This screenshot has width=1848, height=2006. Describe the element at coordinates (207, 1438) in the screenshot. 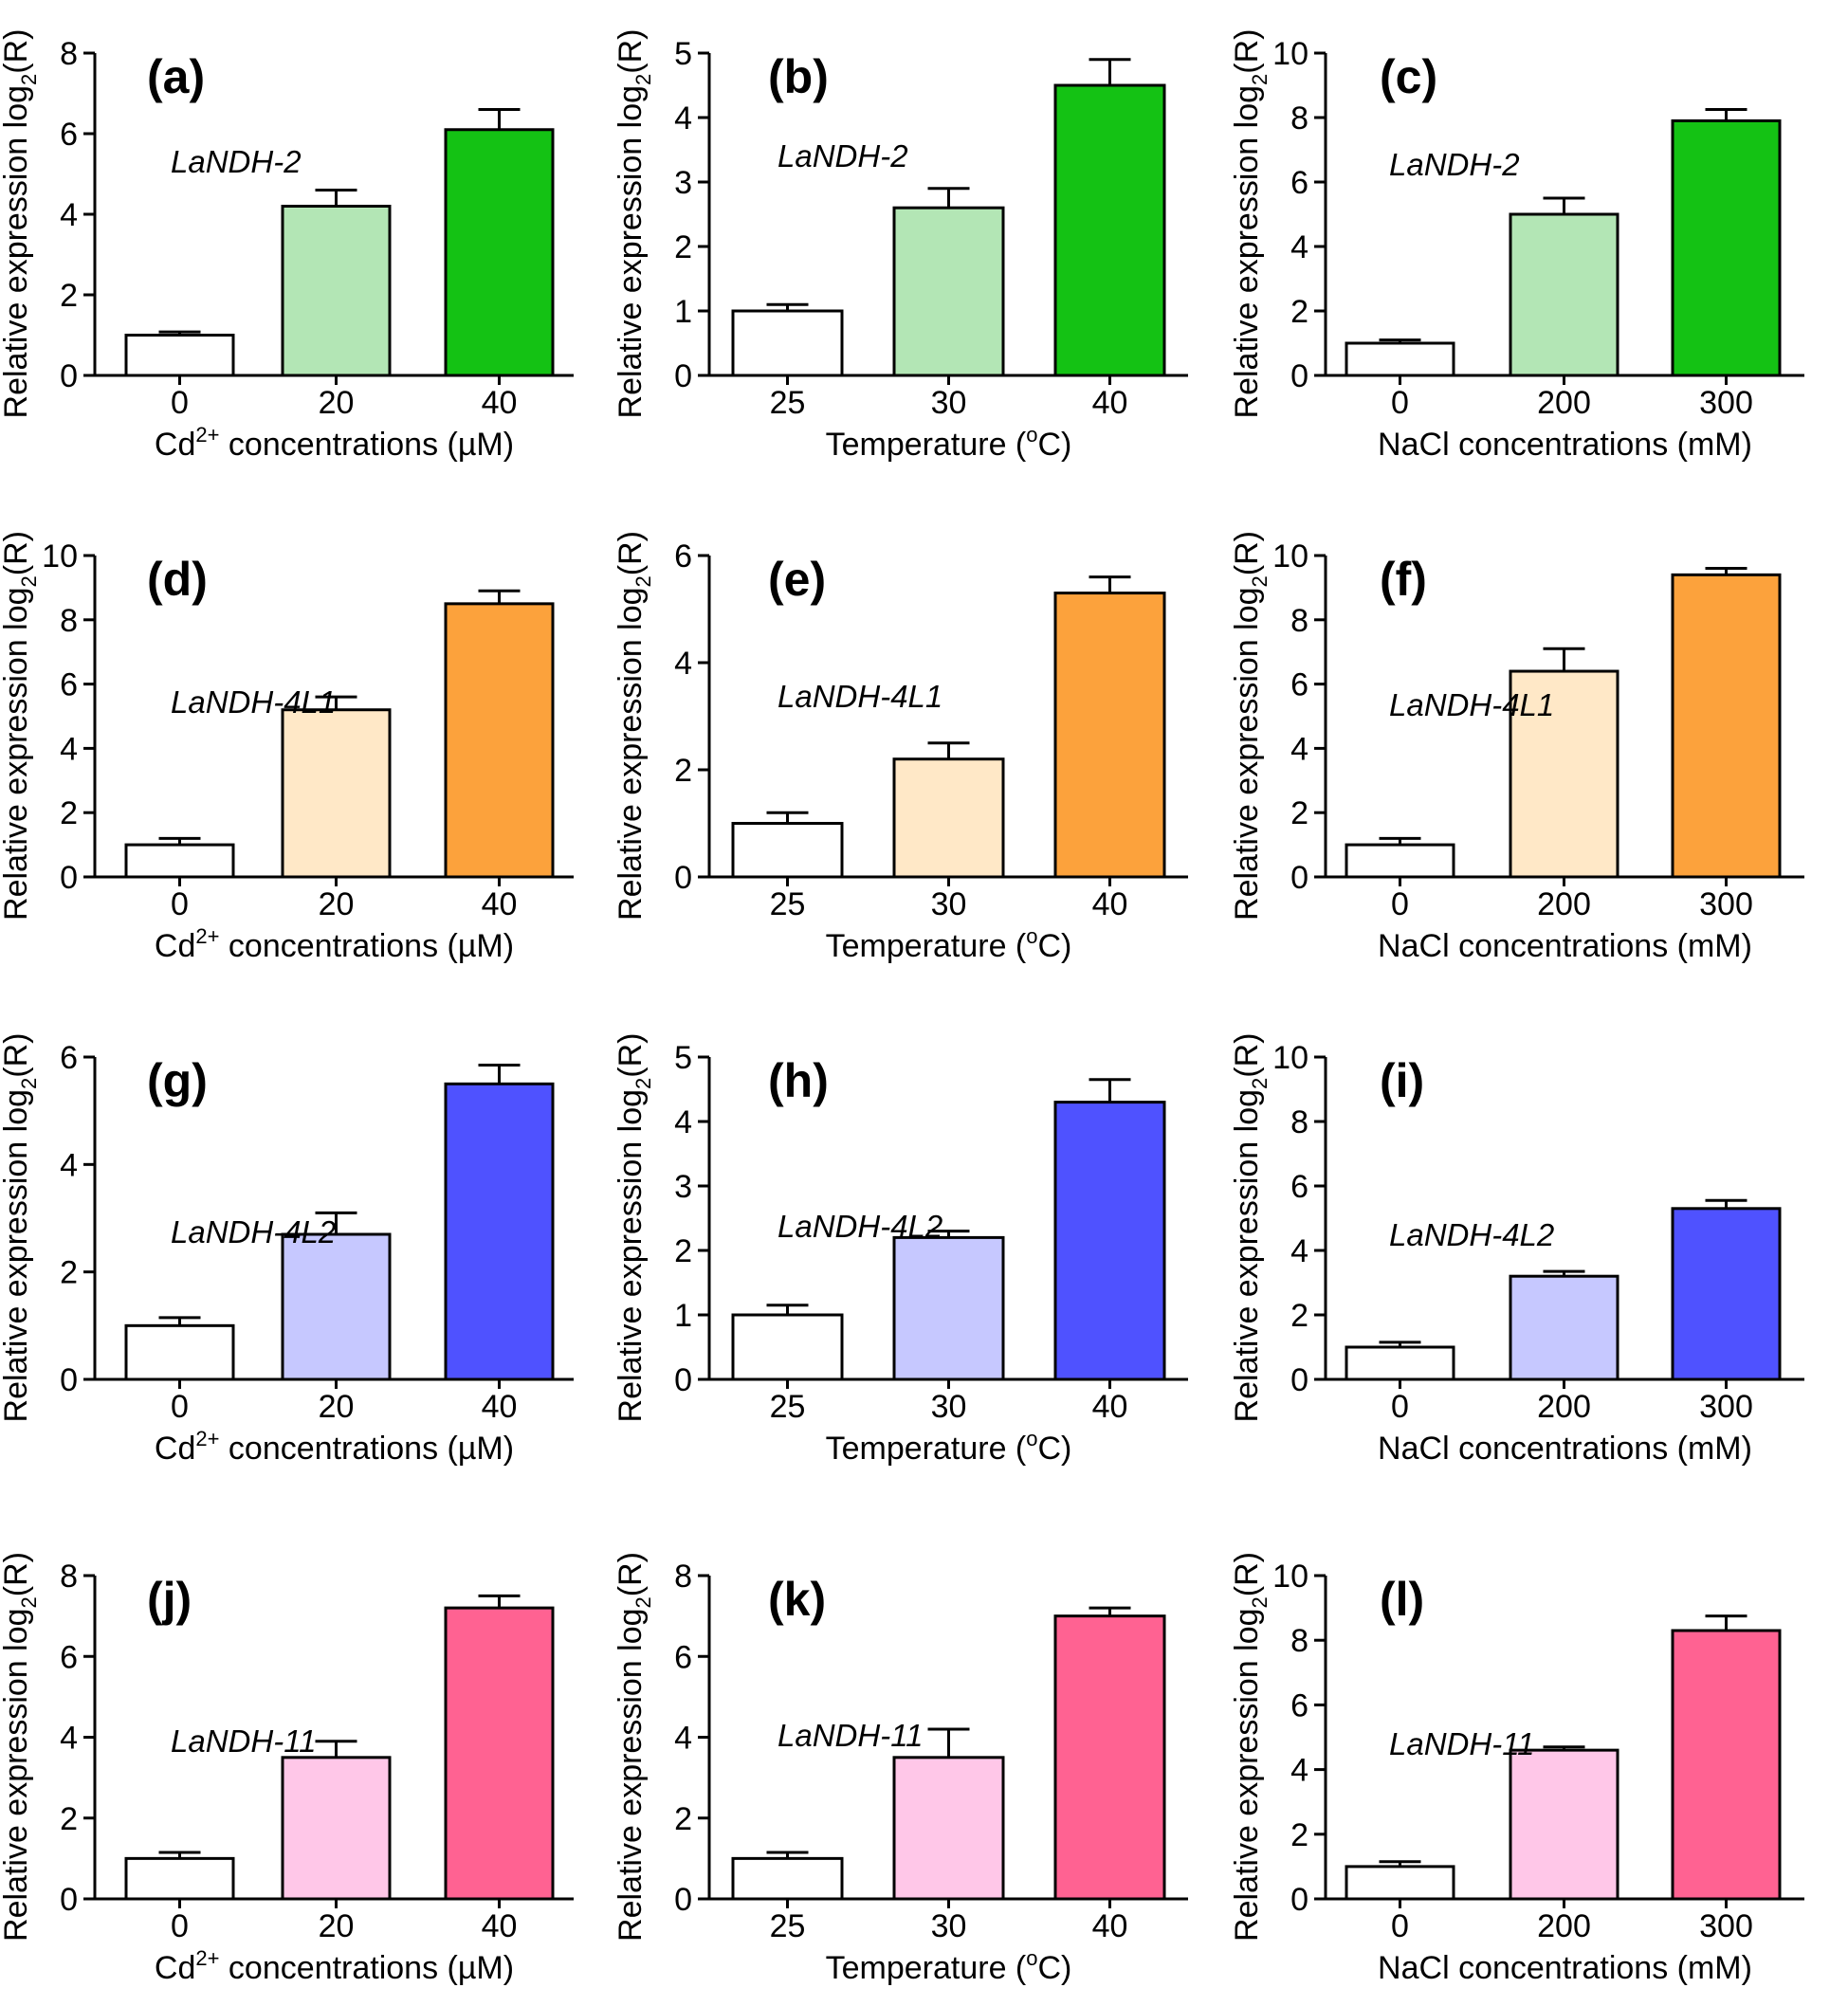

I see `x-axis-title-superscript: 2+` at that location.